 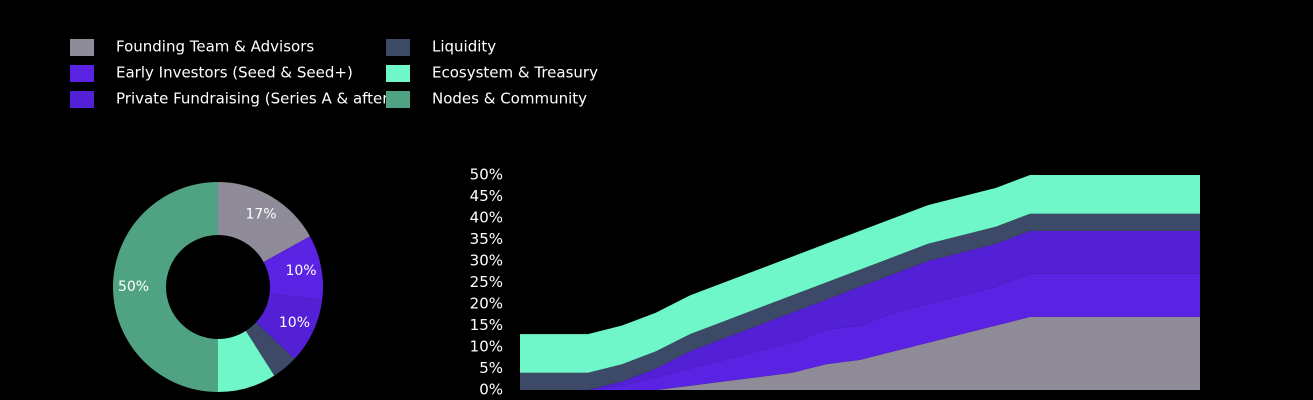 I want to click on legend-label: Private Fundraising (Series A & after), so click(x=255, y=99).